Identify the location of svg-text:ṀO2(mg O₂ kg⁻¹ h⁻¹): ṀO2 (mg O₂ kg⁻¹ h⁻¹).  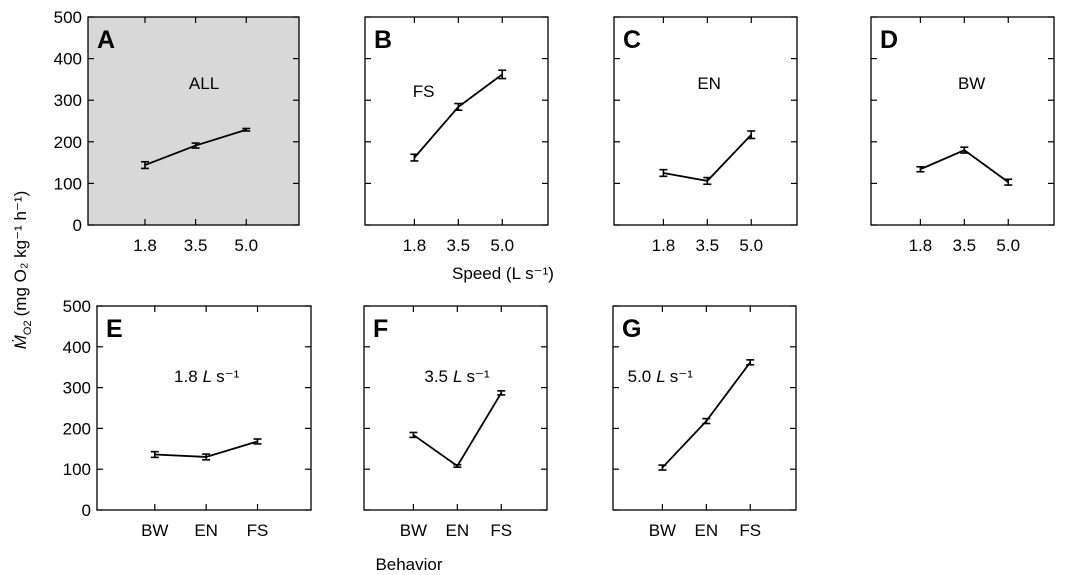
(22, 270).